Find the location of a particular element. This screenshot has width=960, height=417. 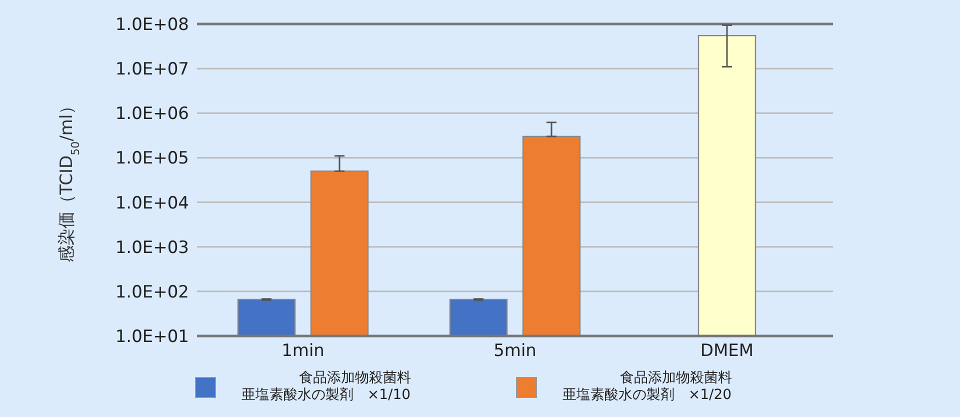

y-tick-label: 1.0E+02 is located at coordinates (152, 292).